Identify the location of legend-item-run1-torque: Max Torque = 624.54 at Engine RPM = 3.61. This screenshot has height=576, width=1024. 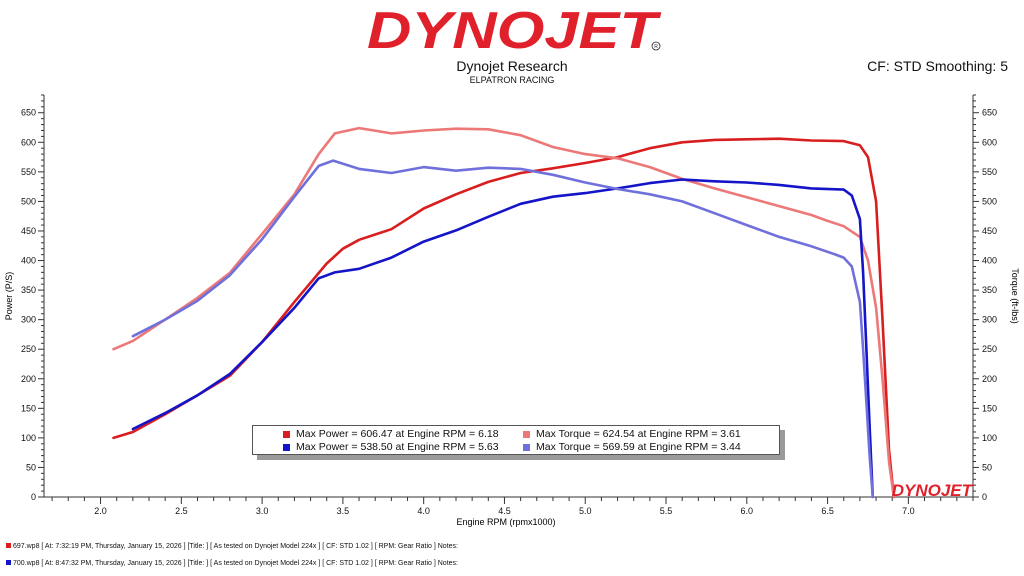
(632, 434).